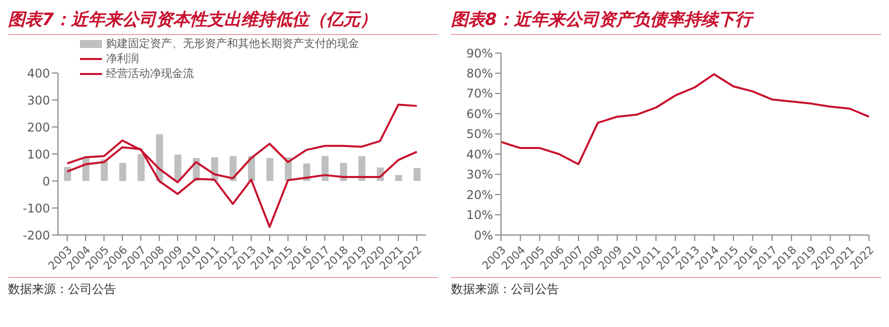  What do you see at coordinates (479, 215) in the screenshot?
I see `y-tick-label: 10%` at bounding box center [479, 215].